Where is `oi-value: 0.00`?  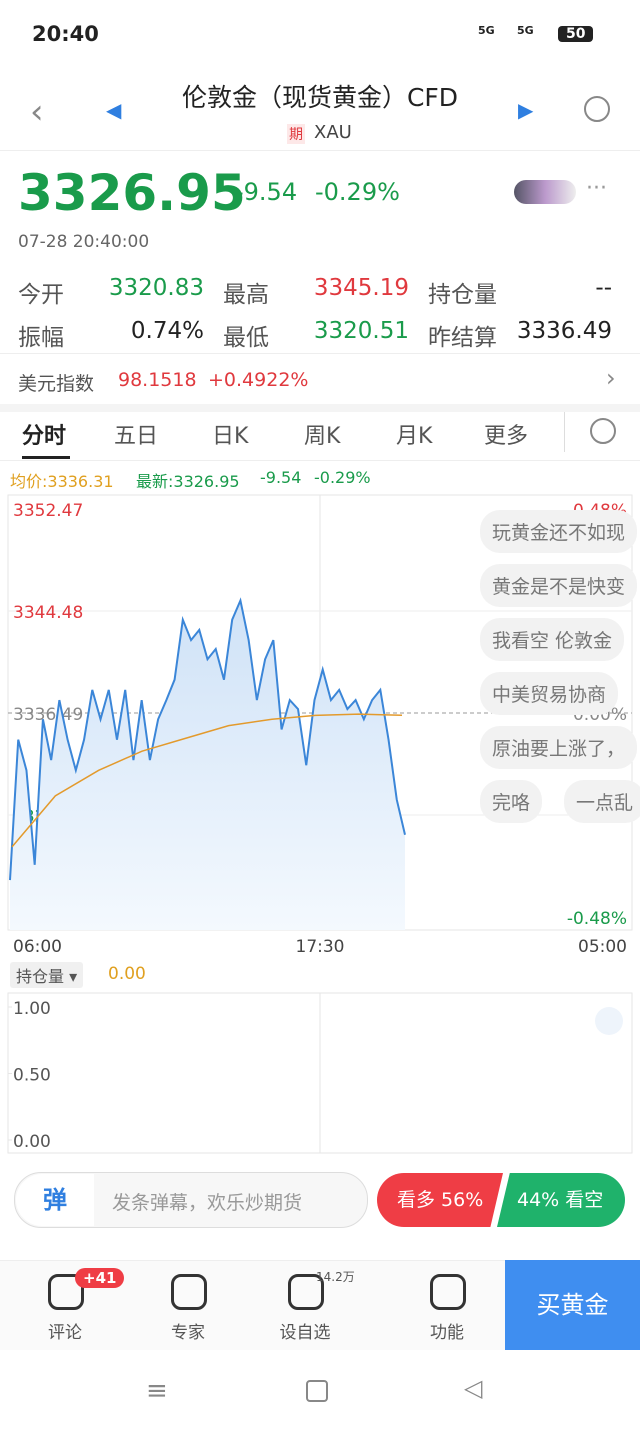
oi-value: 0.00 is located at coordinates (127, 974).